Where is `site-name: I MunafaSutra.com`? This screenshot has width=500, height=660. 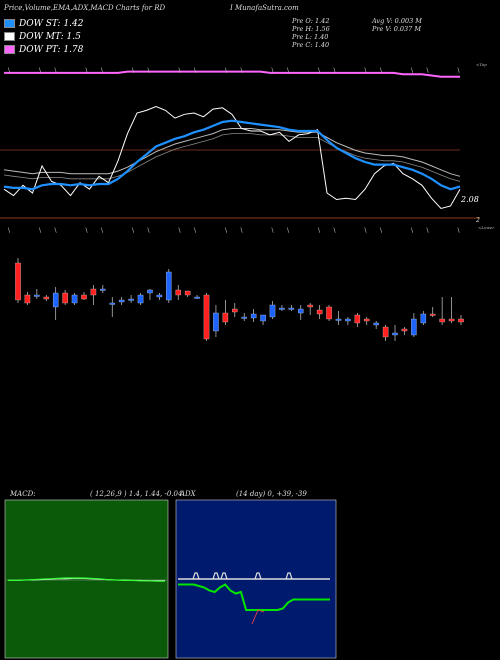
site-name: I MunafaSutra.com is located at coordinates (264, 8).